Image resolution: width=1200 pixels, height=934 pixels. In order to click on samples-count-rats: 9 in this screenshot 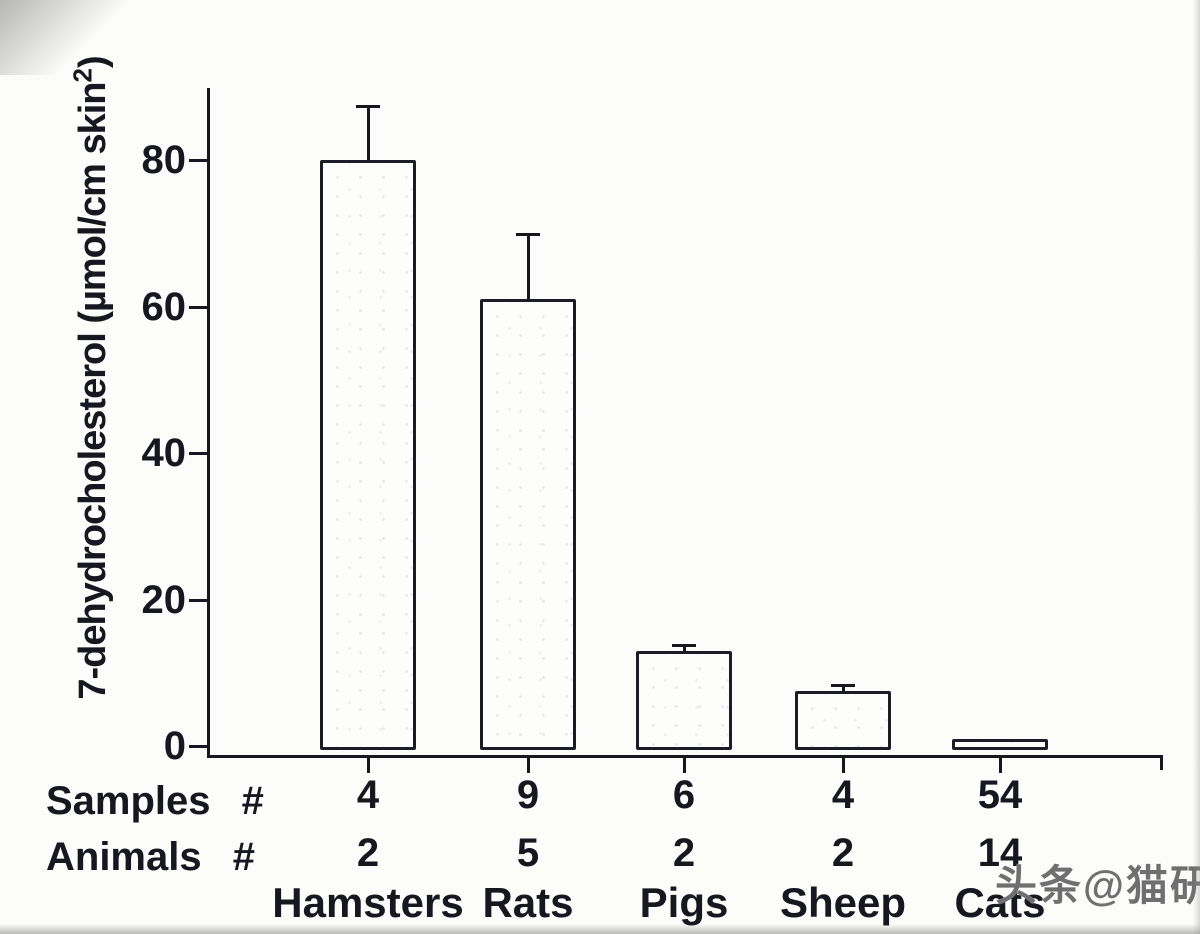, I will do `click(528, 795)`.